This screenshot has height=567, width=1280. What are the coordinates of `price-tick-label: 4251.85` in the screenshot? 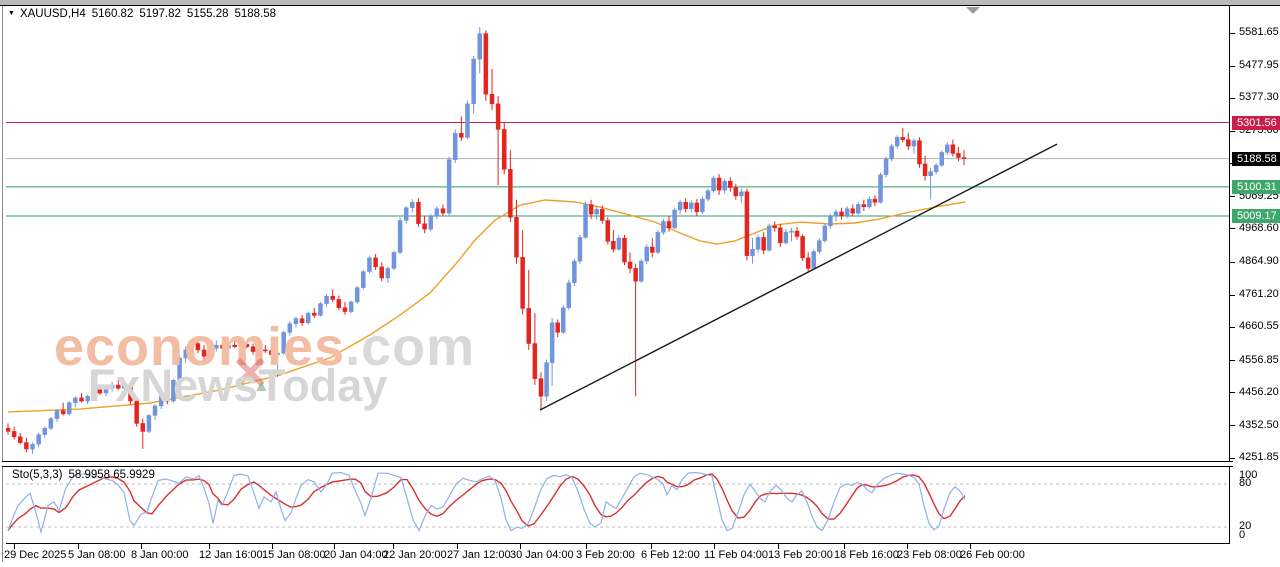 It's located at (1259, 457).